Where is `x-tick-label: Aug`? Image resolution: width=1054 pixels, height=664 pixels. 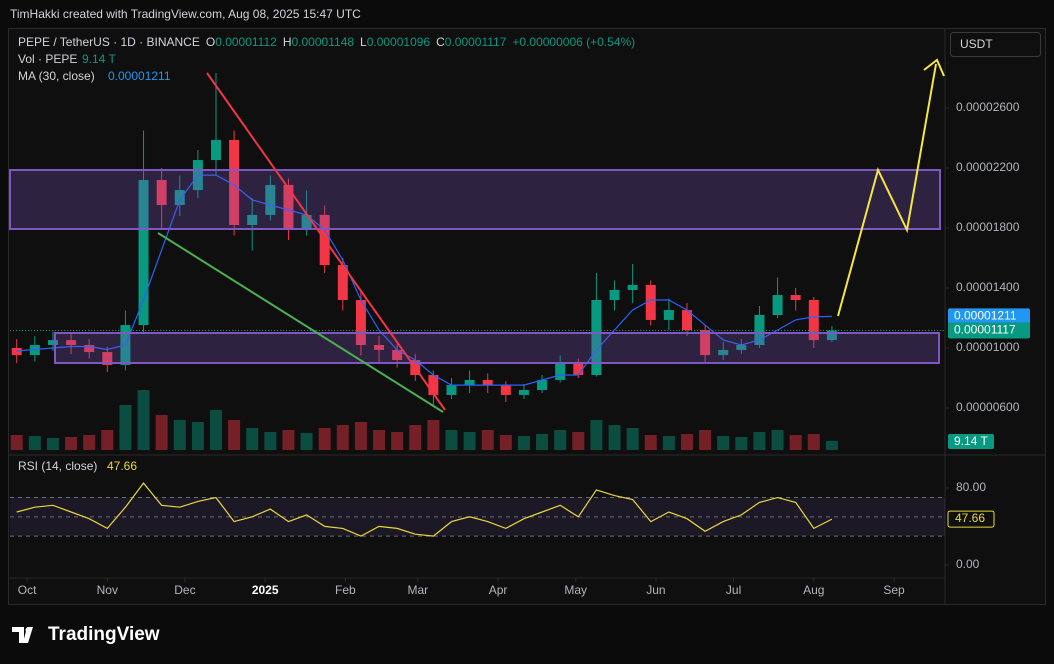
x-tick-label: Aug is located at coordinates (813, 590).